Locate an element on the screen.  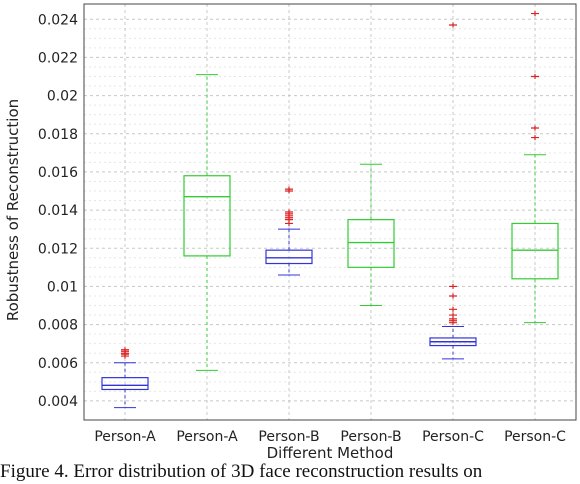
y-tick-label: 0.006 is located at coordinates (58, 364).